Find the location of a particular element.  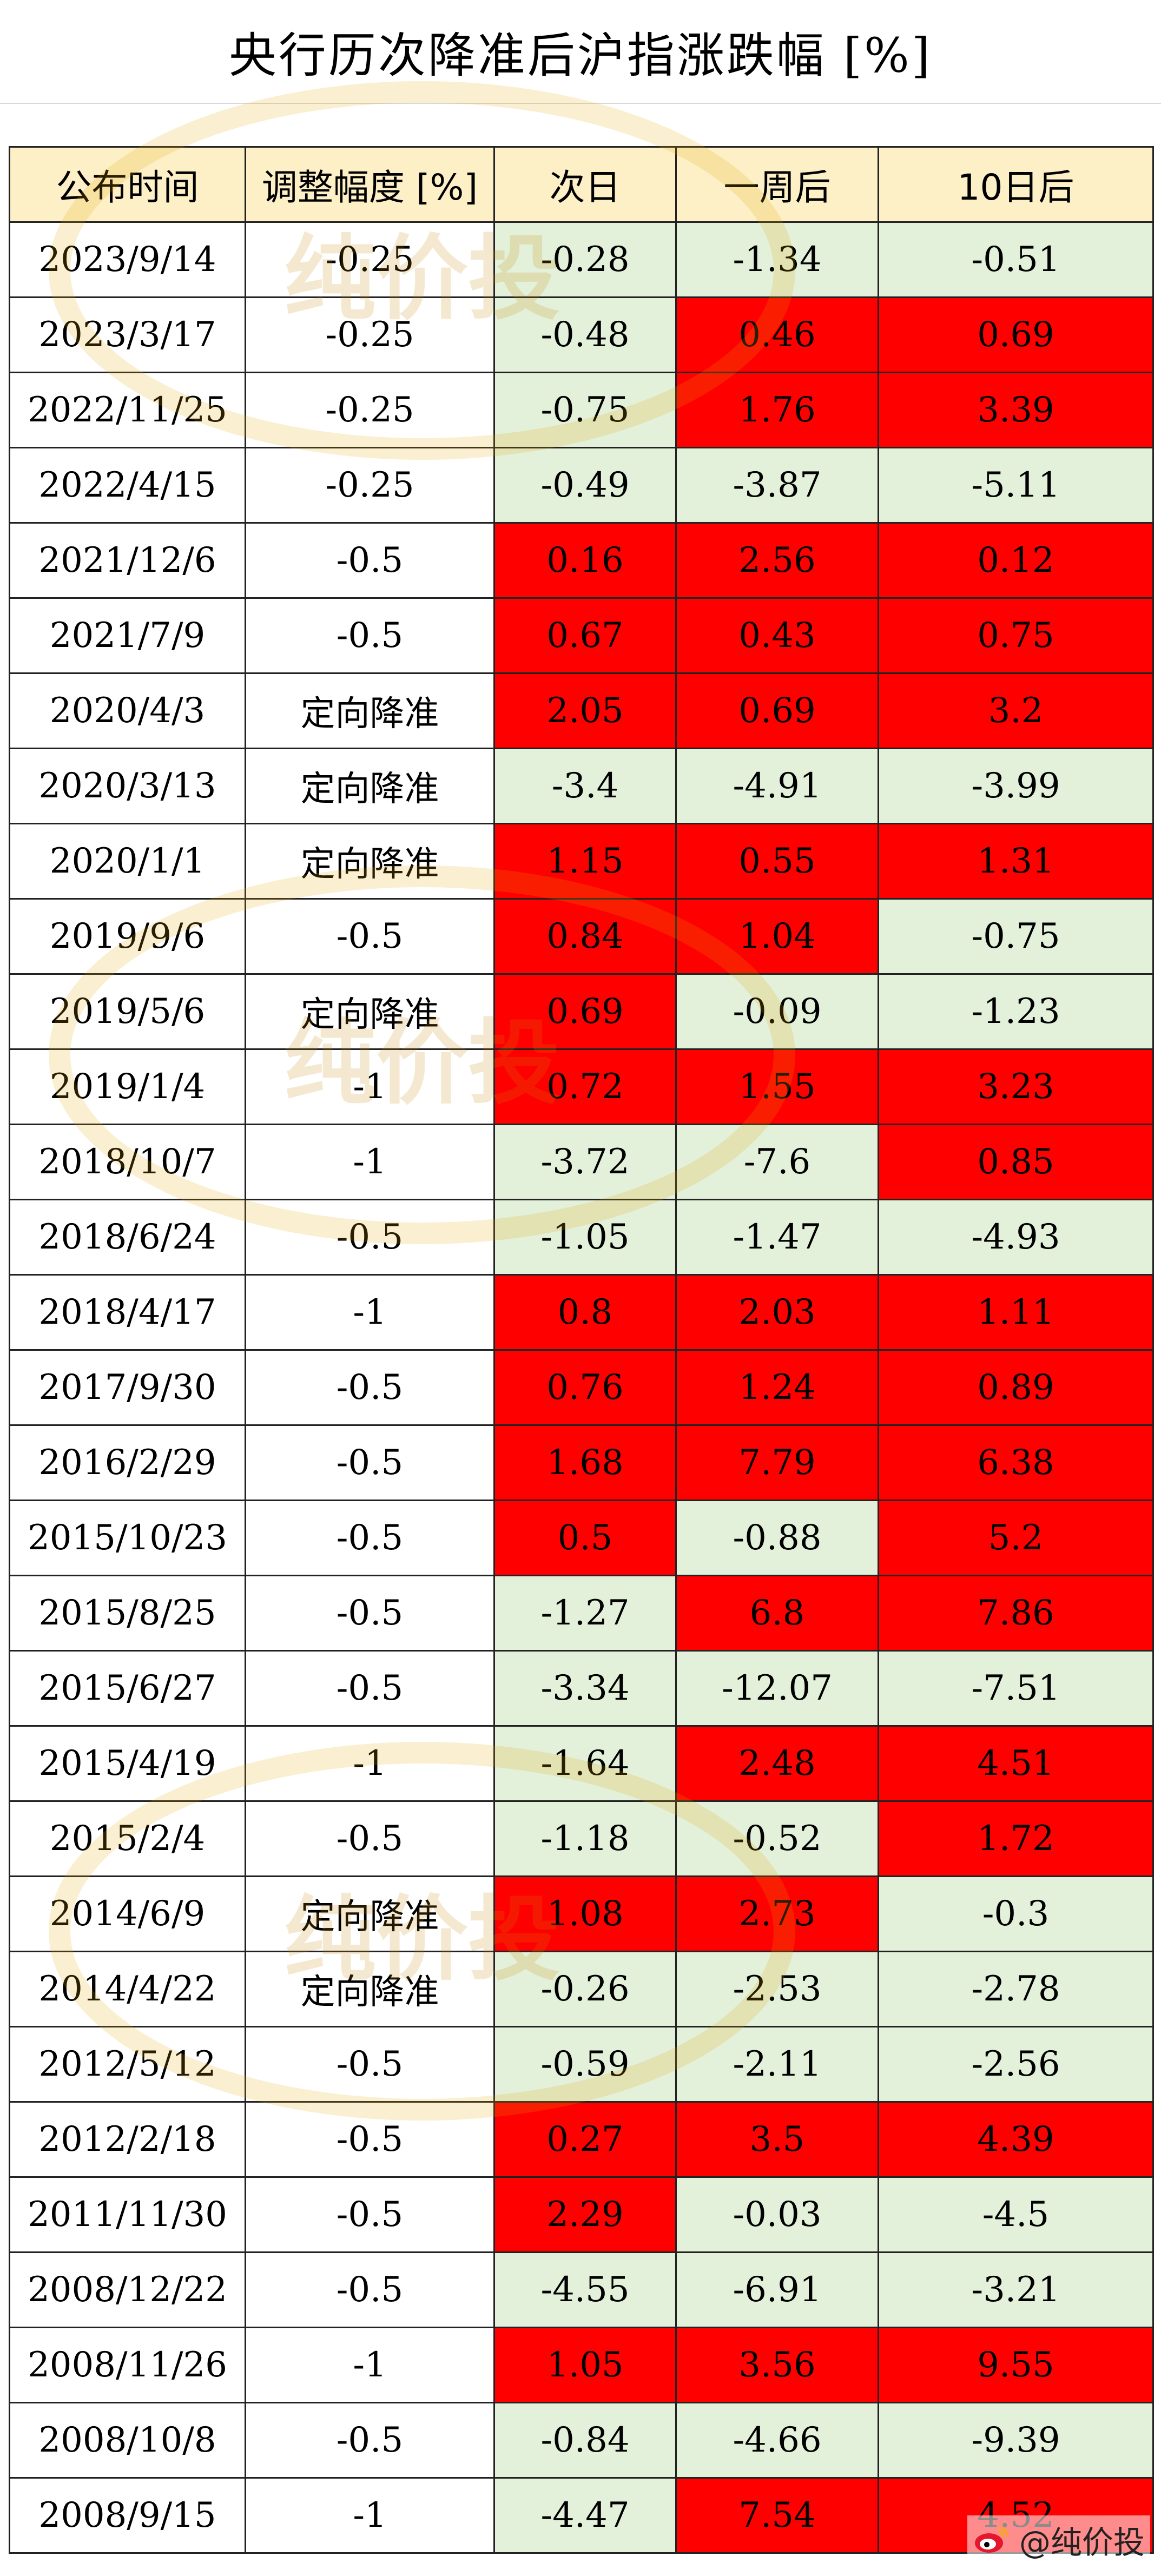

cell-date: 2019/5/6 is located at coordinates (127, 1011).